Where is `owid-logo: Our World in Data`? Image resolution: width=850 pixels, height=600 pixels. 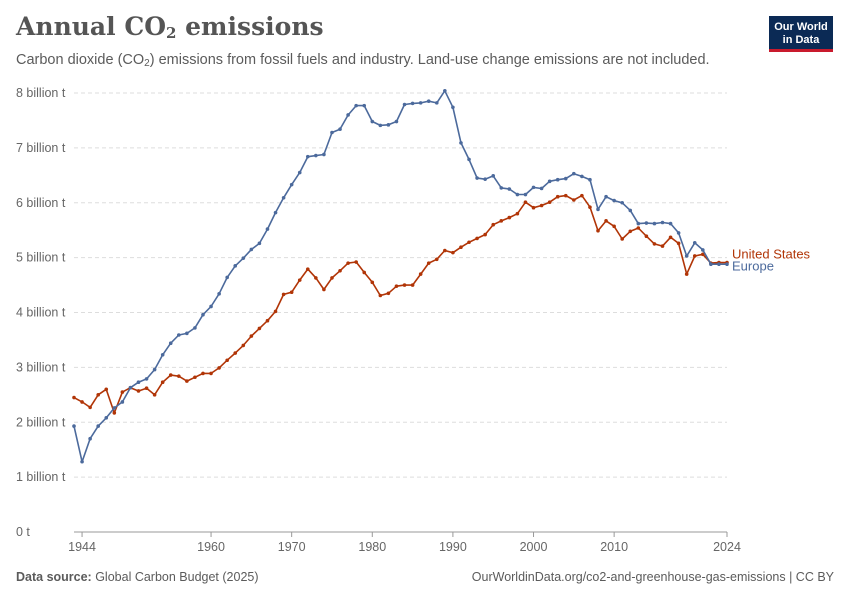
owid-logo: Our World in Data is located at coordinates (801, 34).